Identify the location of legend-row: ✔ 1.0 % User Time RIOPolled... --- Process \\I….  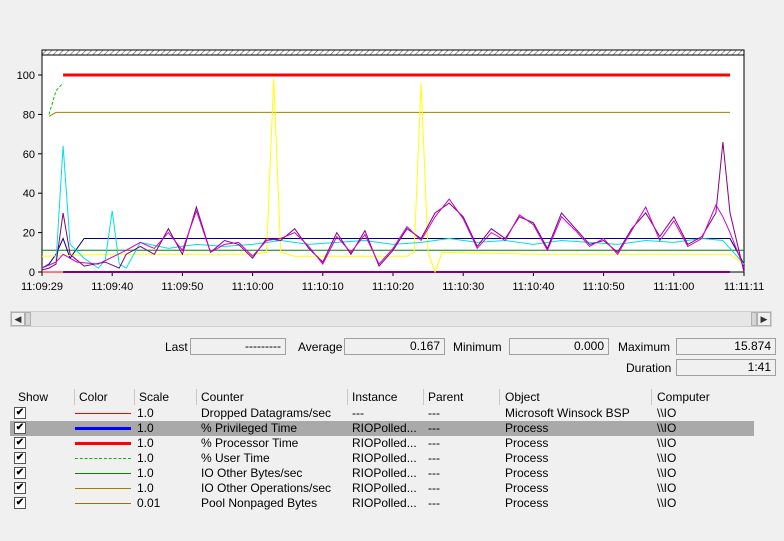
(382, 458).